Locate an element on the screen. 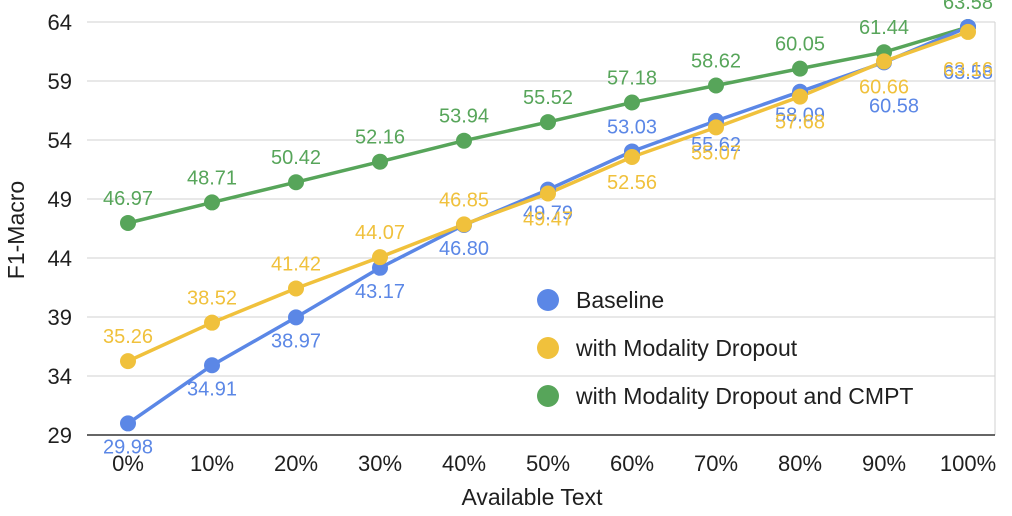  x-tick-label: 100% is located at coordinates (968, 463).